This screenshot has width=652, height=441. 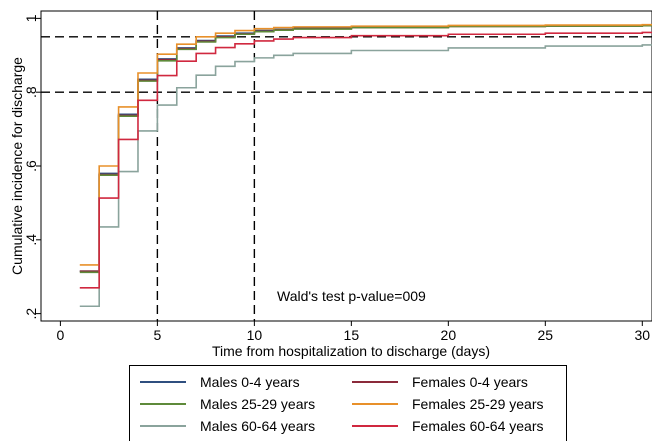 I want to click on y-tick-label: 1, so click(x=31, y=18).